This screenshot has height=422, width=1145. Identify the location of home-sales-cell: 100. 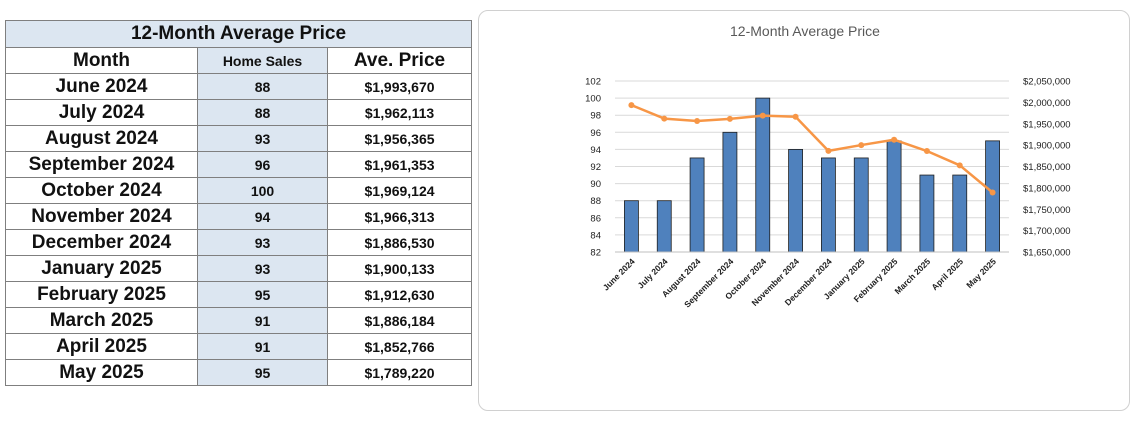
(262, 190).